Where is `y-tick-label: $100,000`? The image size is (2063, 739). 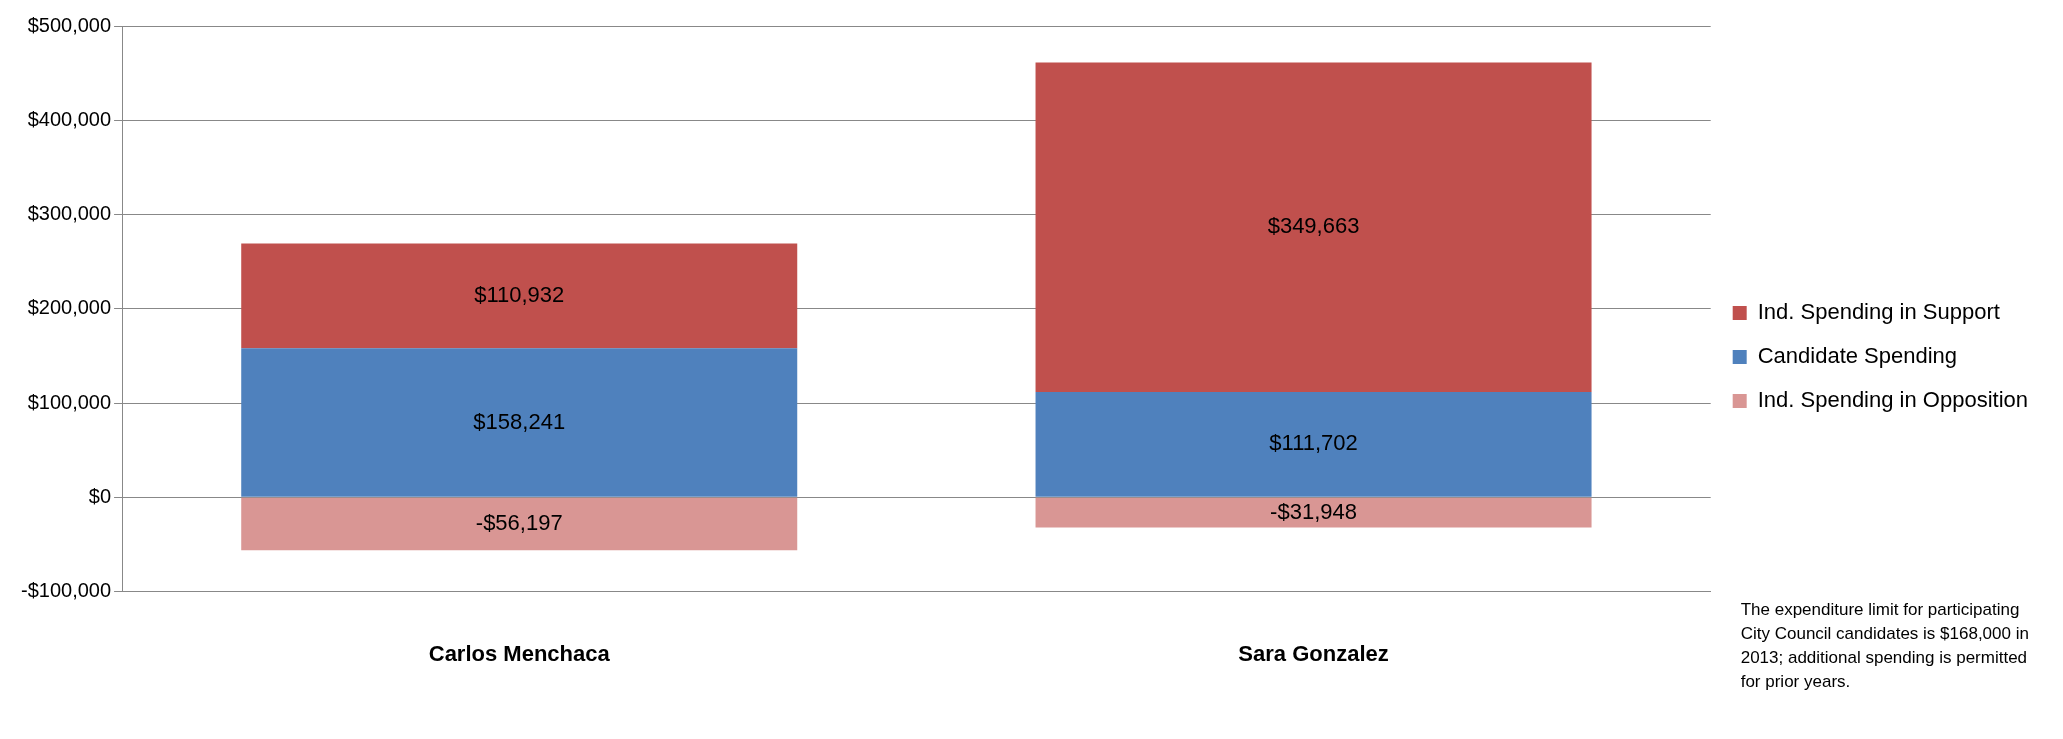
y-tick-label: $100,000 is located at coordinates (69, 401).